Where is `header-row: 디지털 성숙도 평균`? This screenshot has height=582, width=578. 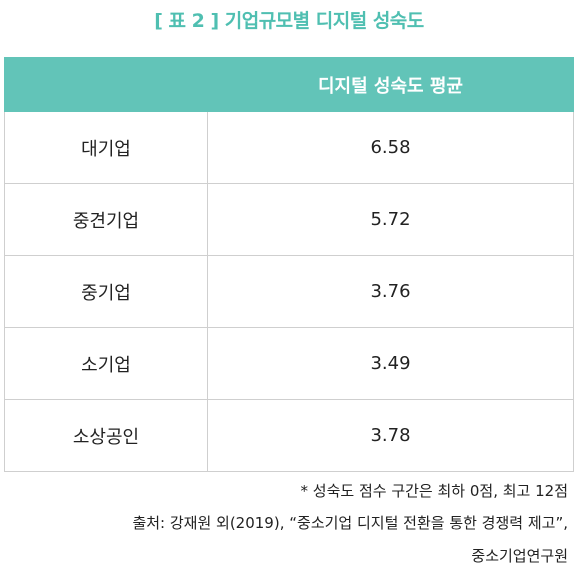 header-row: 디지털 성숙도 평균 is located at coordinates (289, 84).